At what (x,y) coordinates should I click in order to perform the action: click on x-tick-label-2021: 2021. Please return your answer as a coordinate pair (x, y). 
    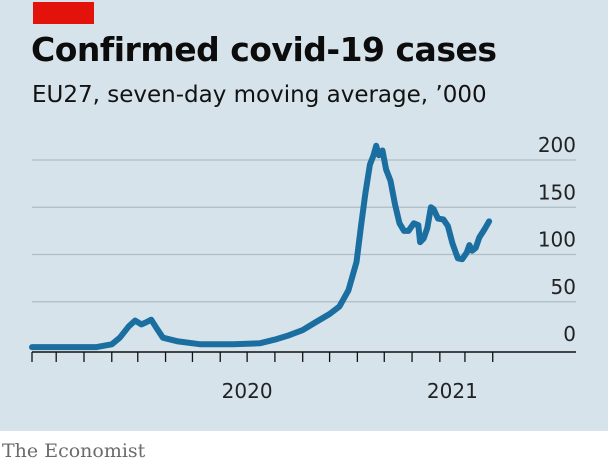
    Looking at the image, I should click on (452, 391).